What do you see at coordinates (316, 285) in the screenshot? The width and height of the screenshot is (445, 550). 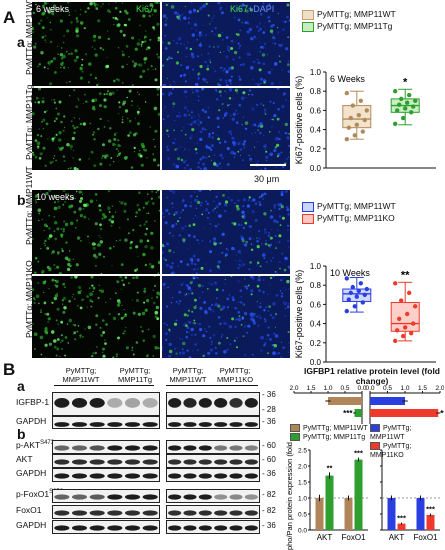 I see `y-tick-label: 0.8` at bounding box center [316, 285].